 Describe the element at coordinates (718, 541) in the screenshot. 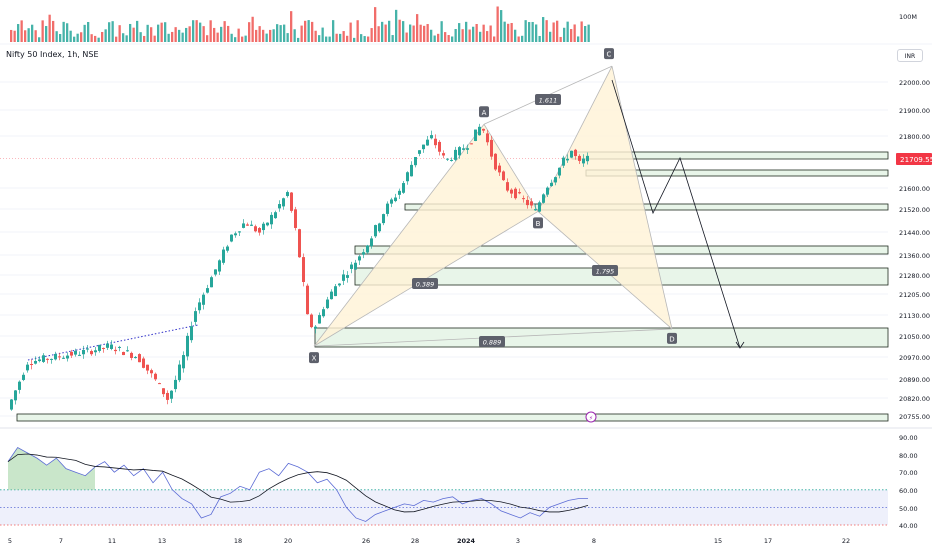

I see `time-tick-label: 15` at that location.